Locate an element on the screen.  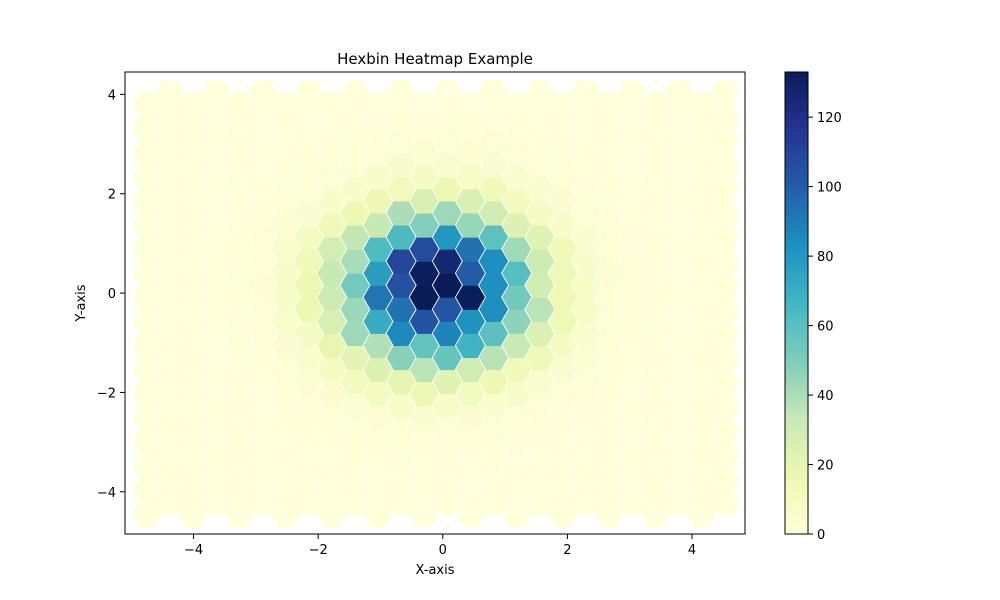
y-axis-label: Y-axis is located at coordinates (81, 303).